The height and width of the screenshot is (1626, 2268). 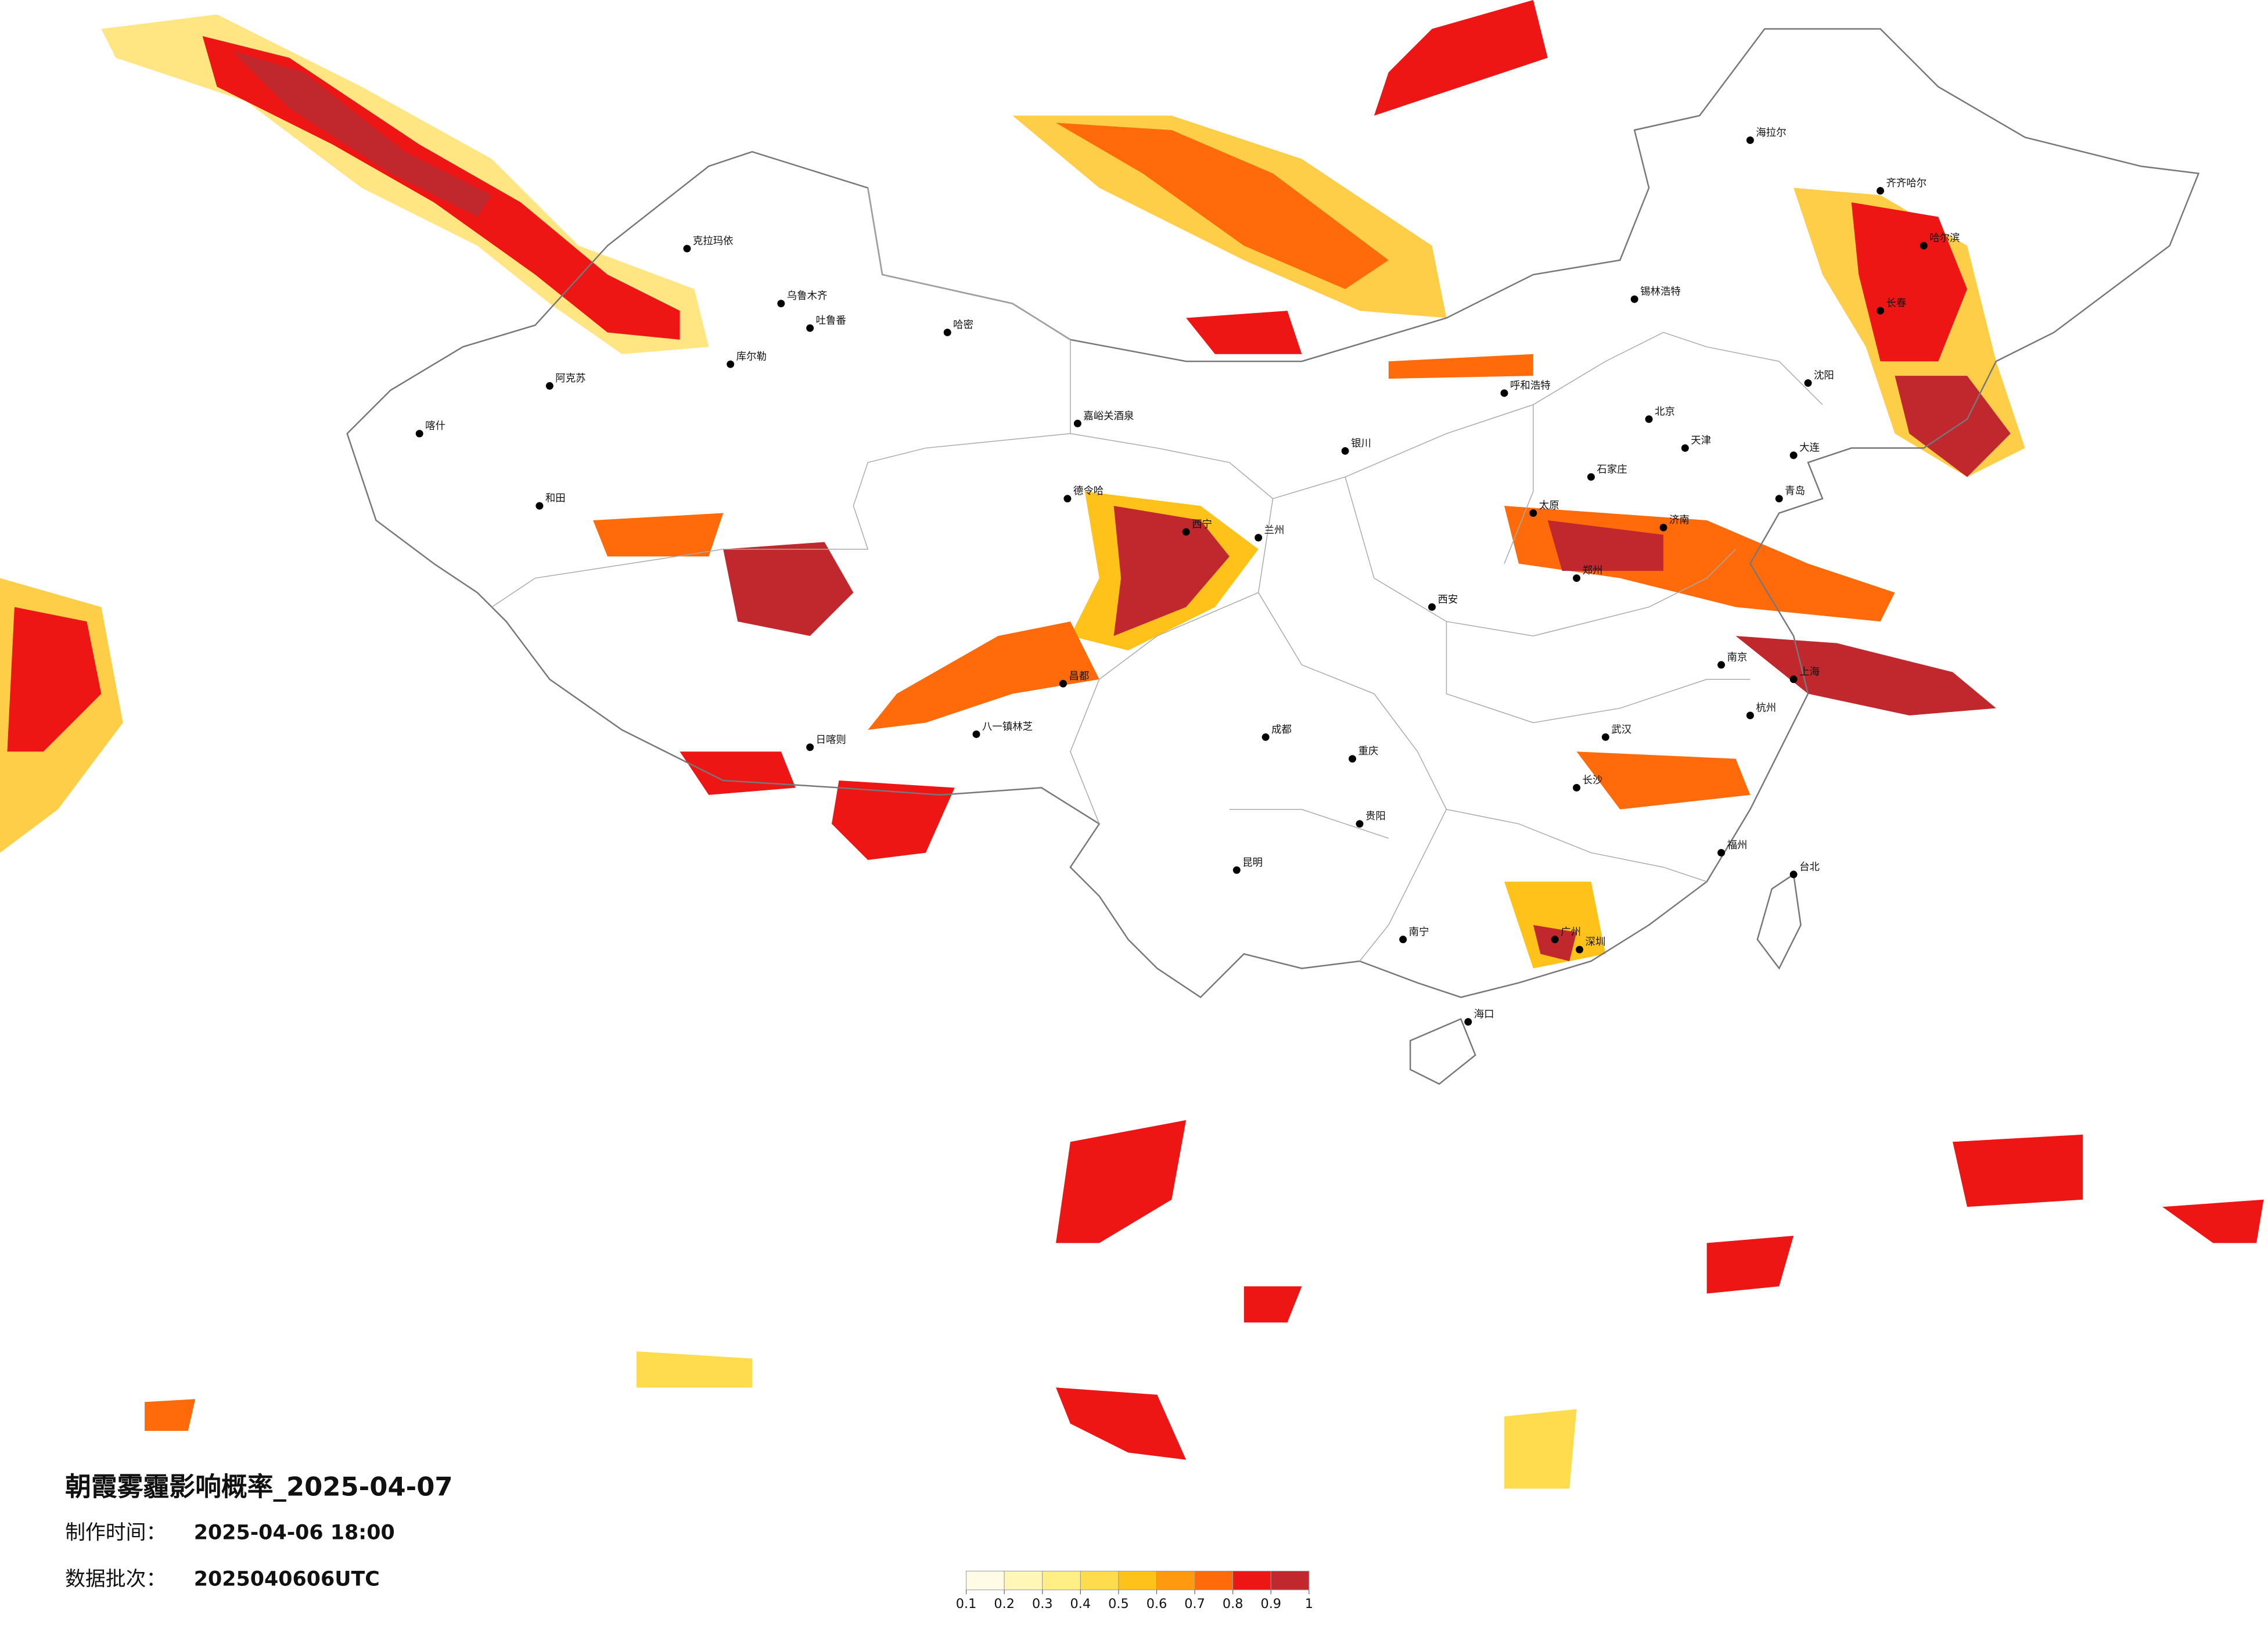 What do you see at coordinates (1896, 304) in the screenshot?
I see `city-label: 长春` at bounding box center [1896, 304].